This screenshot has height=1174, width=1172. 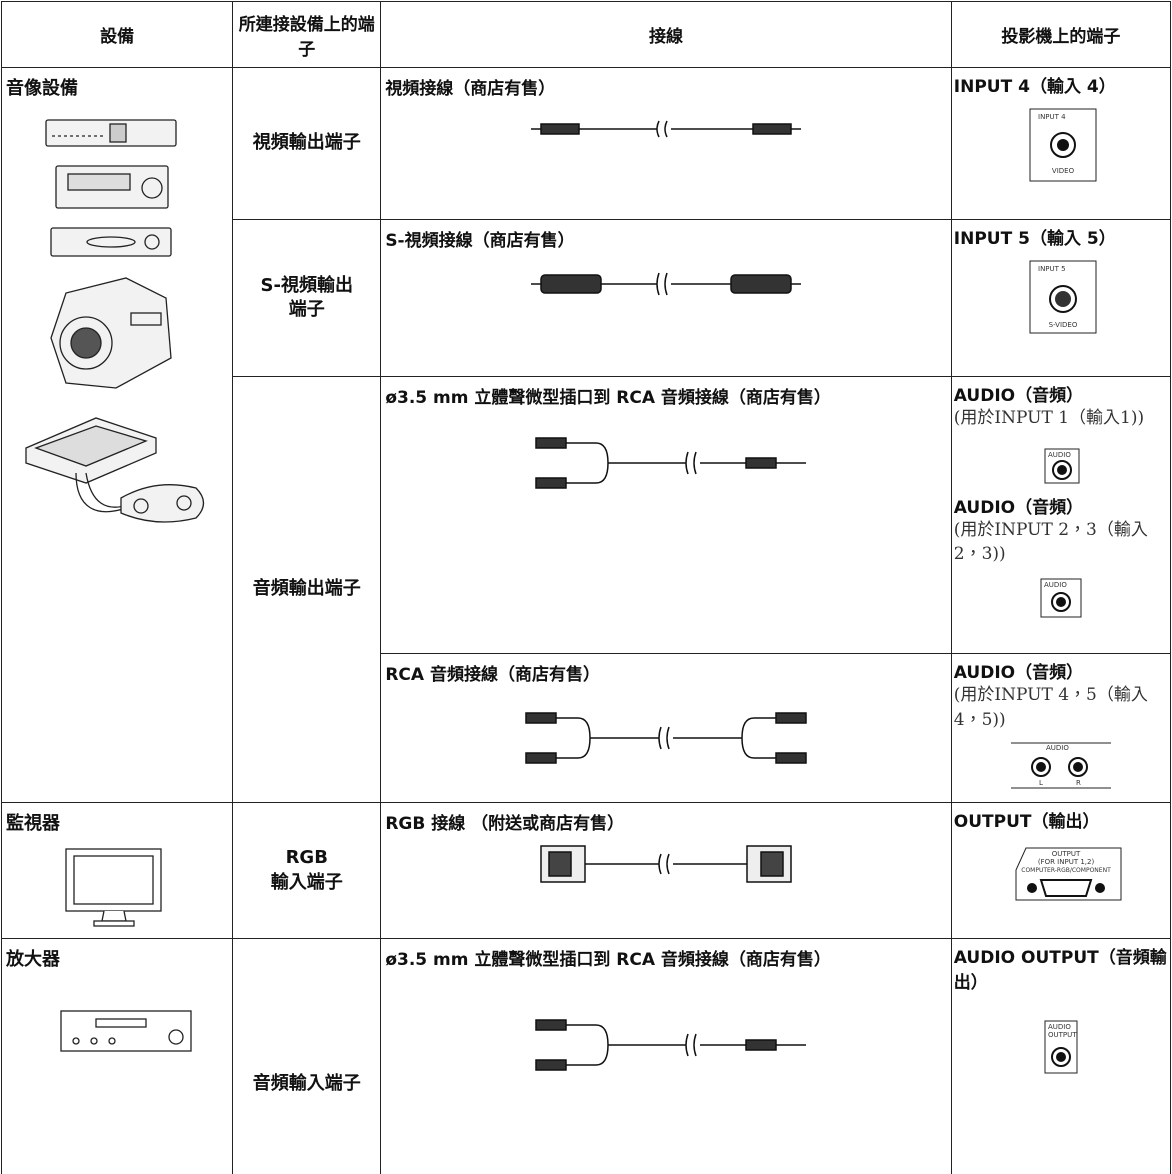 I want to click on device-cell: 音像設備, so click(x=117, y=435).